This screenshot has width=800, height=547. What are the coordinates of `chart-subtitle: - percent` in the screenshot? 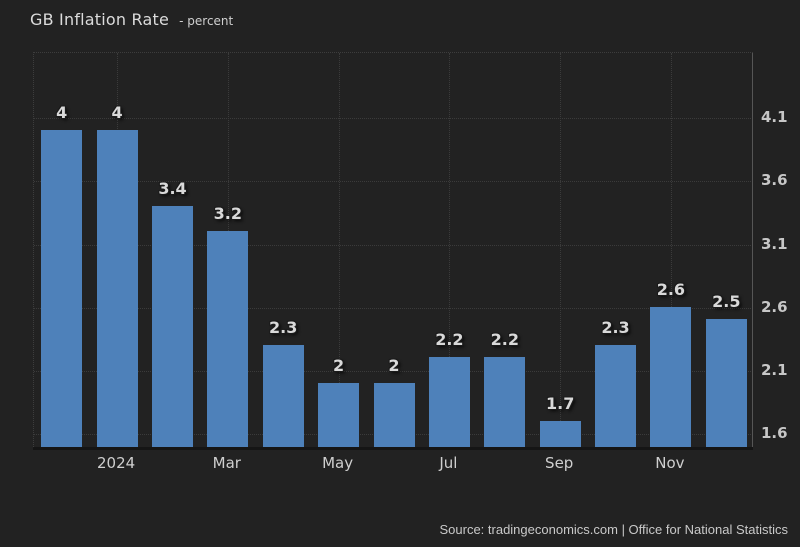 It's located at (206, 21).